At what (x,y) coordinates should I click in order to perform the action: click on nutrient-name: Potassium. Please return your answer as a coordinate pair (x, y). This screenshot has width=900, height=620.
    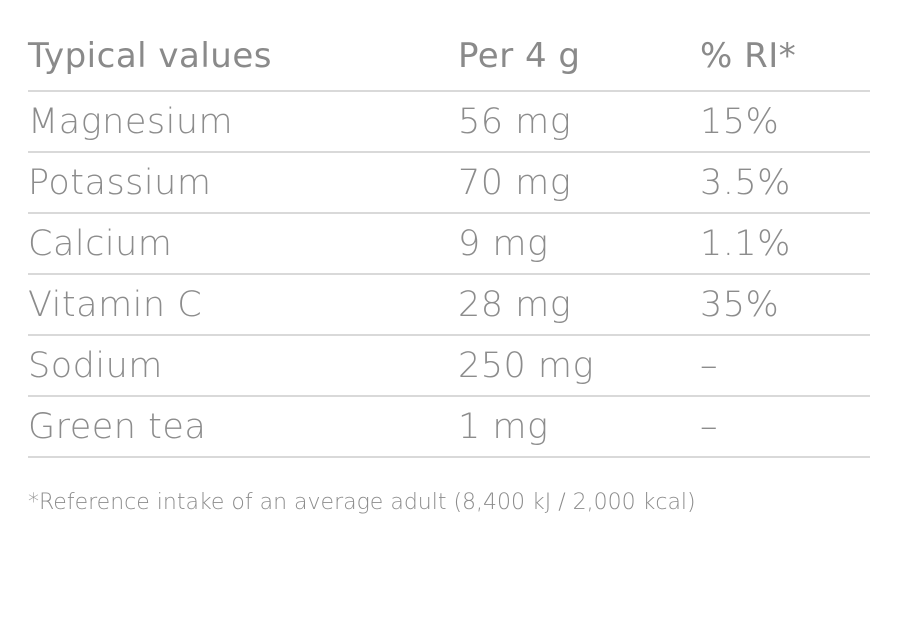
    Looking at the image, I should click on (120, 182).